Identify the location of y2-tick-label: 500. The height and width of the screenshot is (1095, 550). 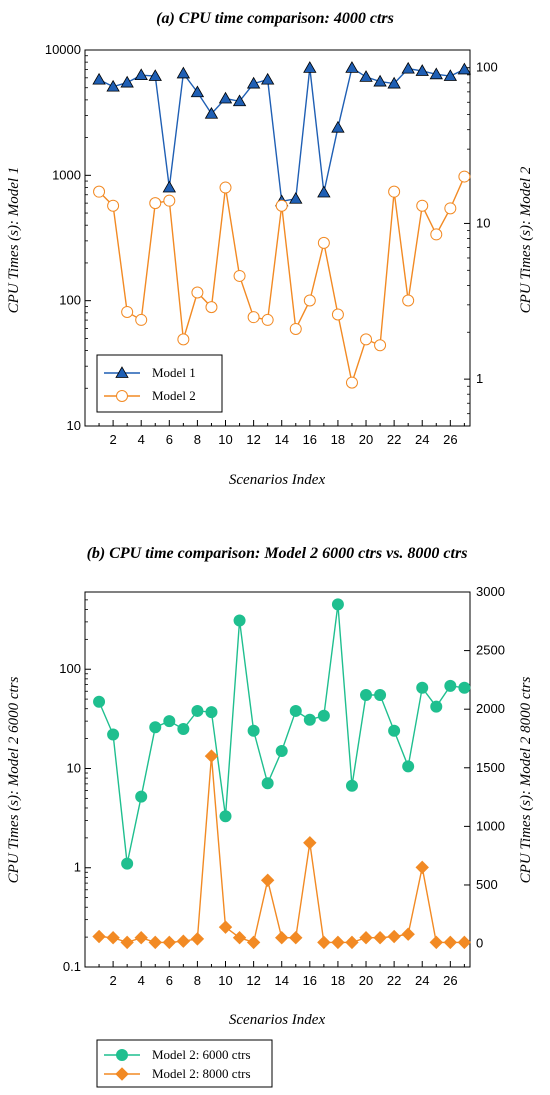
(487, 884).